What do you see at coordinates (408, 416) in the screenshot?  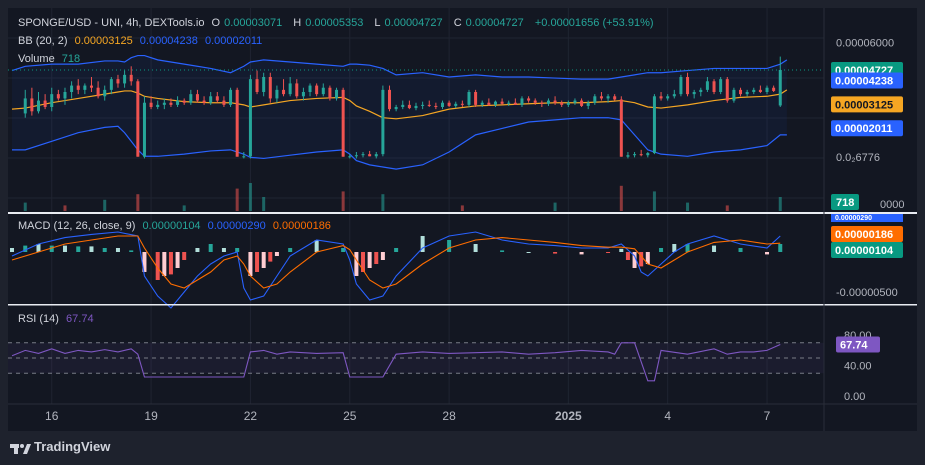 I see `time-axis: 16 19 22 25 28 2025 4 7` at bounding box center [408, 416].